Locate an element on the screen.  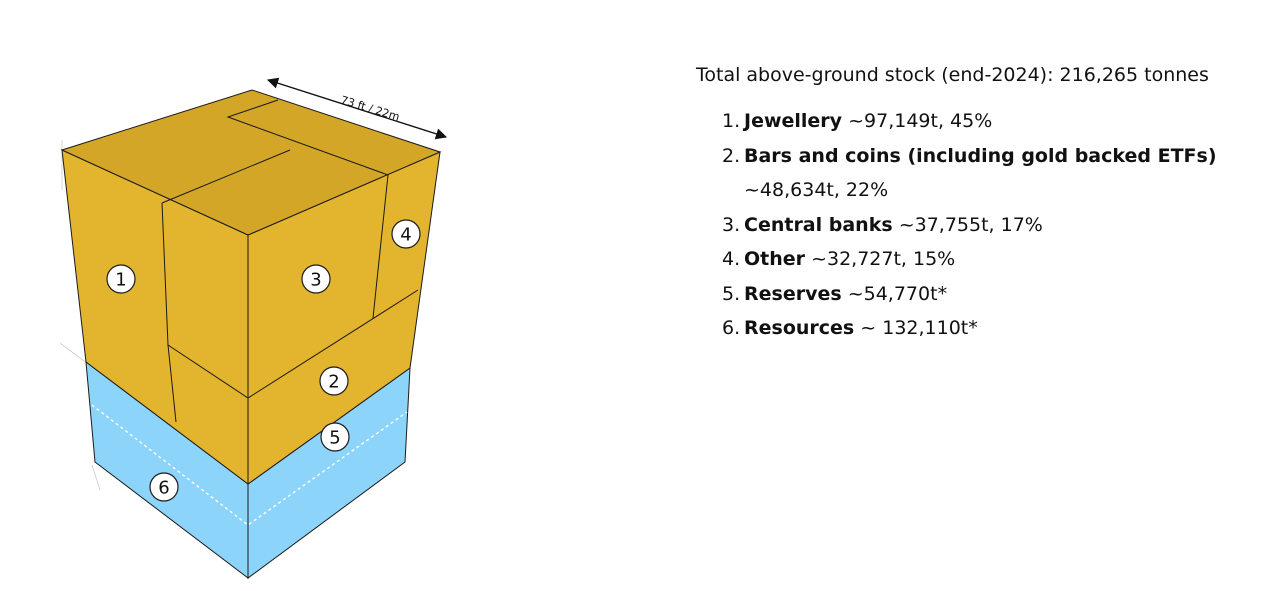
marker-3-text: 3 is located at coordinates (315, 280).